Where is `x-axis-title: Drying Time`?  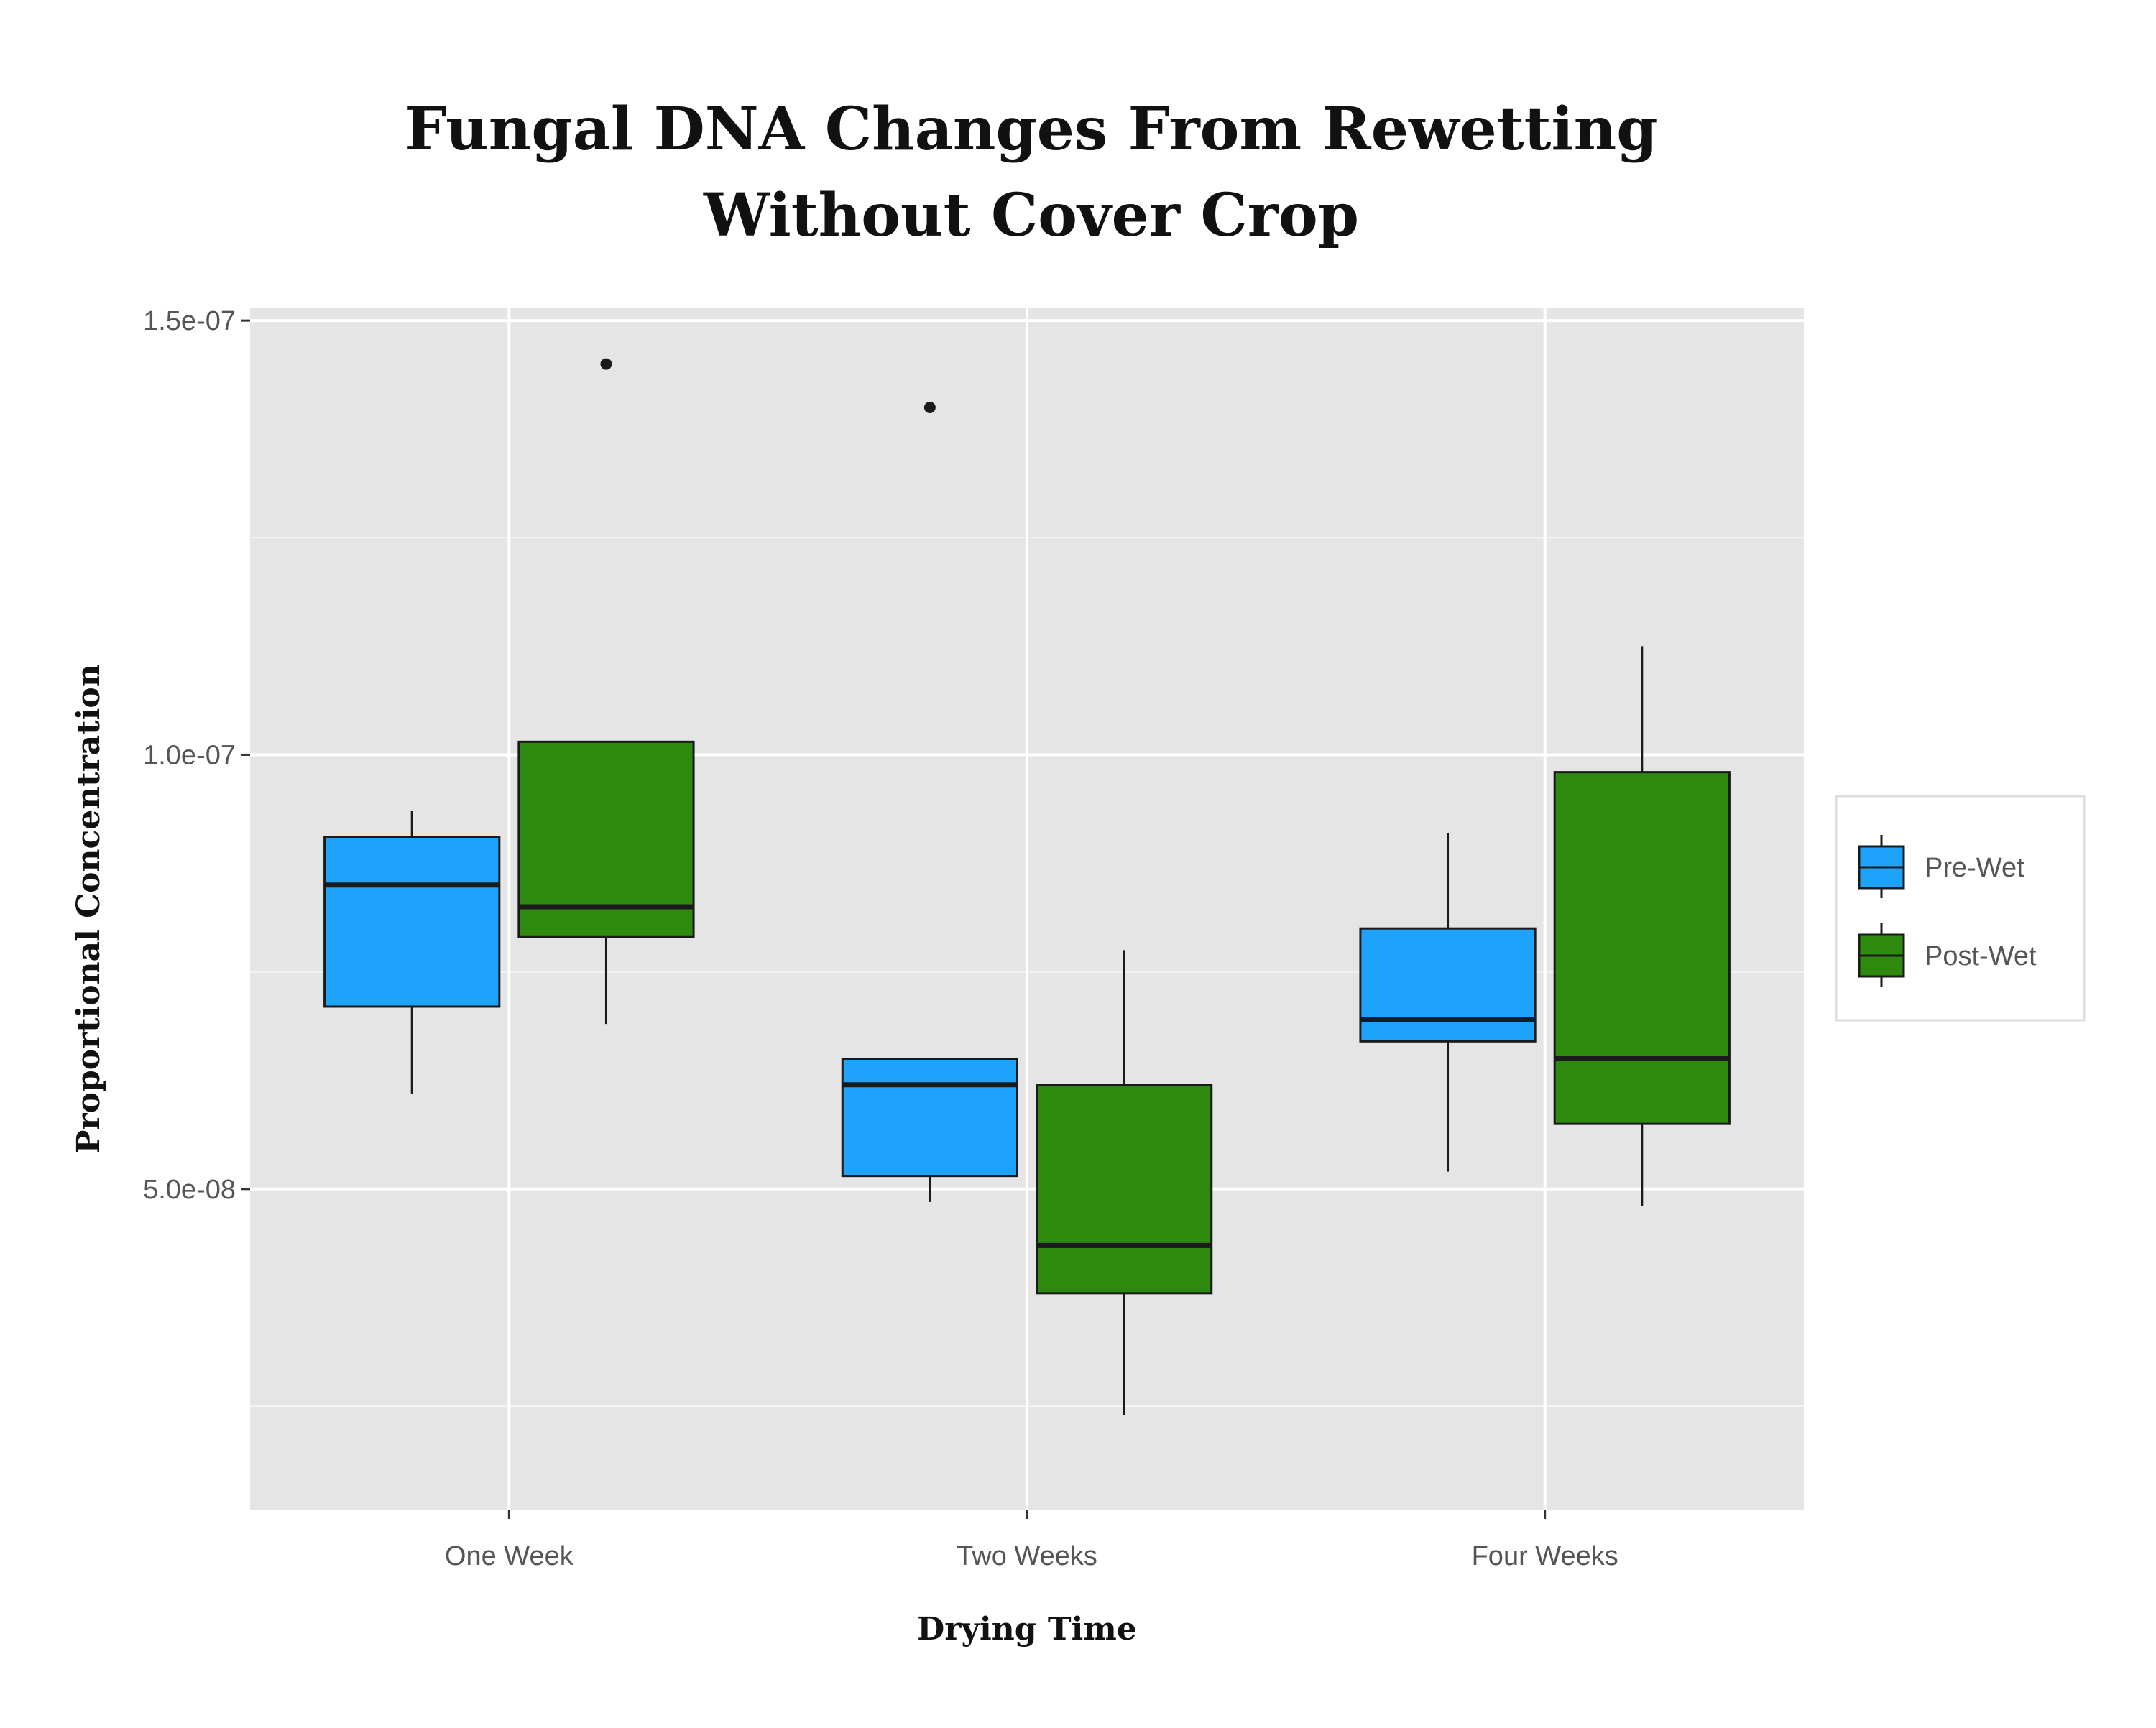
x-axis-title: Drying Time is located at coordinates (1027, 1630).